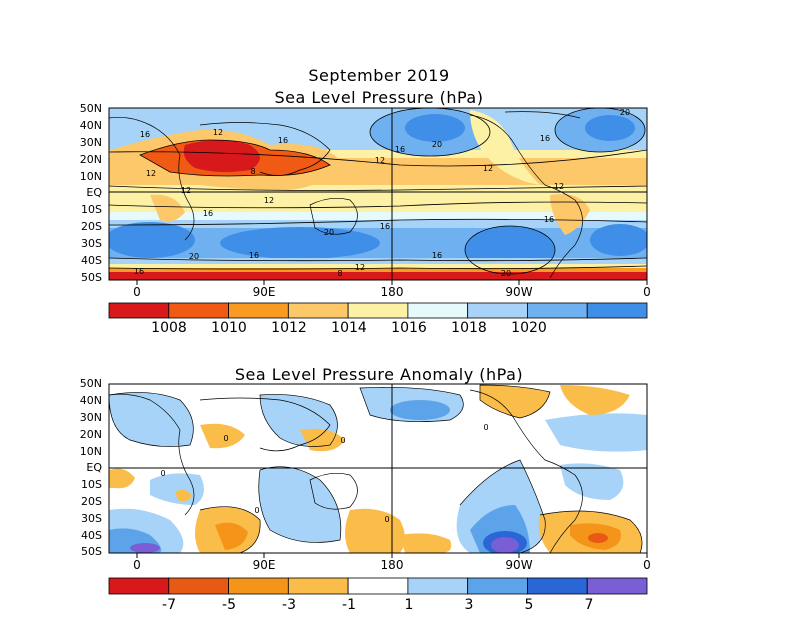 The width and height of the screenshot is (800, 618). I want to click on slp-lat-label: 40N, so click(90, 125).